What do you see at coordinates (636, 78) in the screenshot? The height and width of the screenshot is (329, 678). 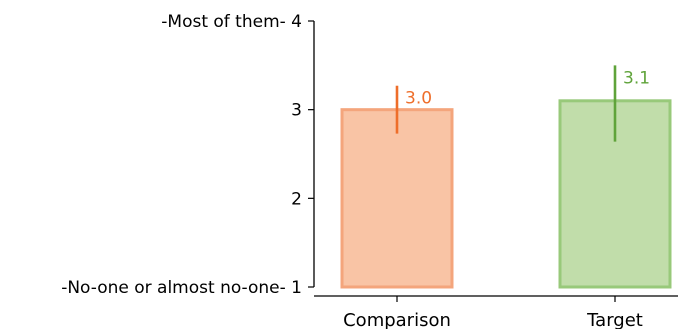 I see `bar-value-label: 3.1` at bounding box center [636, 78].